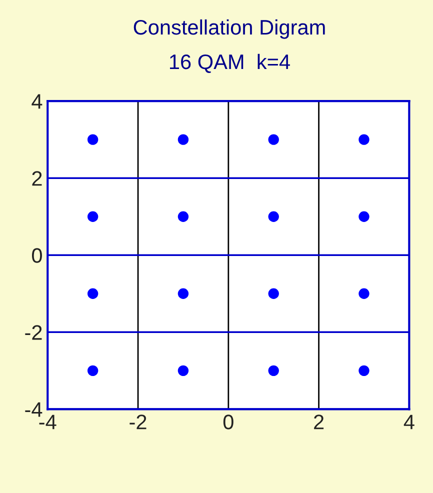  Describe the element at coordinates (37, 255) in the screenshot. I see `y-tick-label: 0` at that location.